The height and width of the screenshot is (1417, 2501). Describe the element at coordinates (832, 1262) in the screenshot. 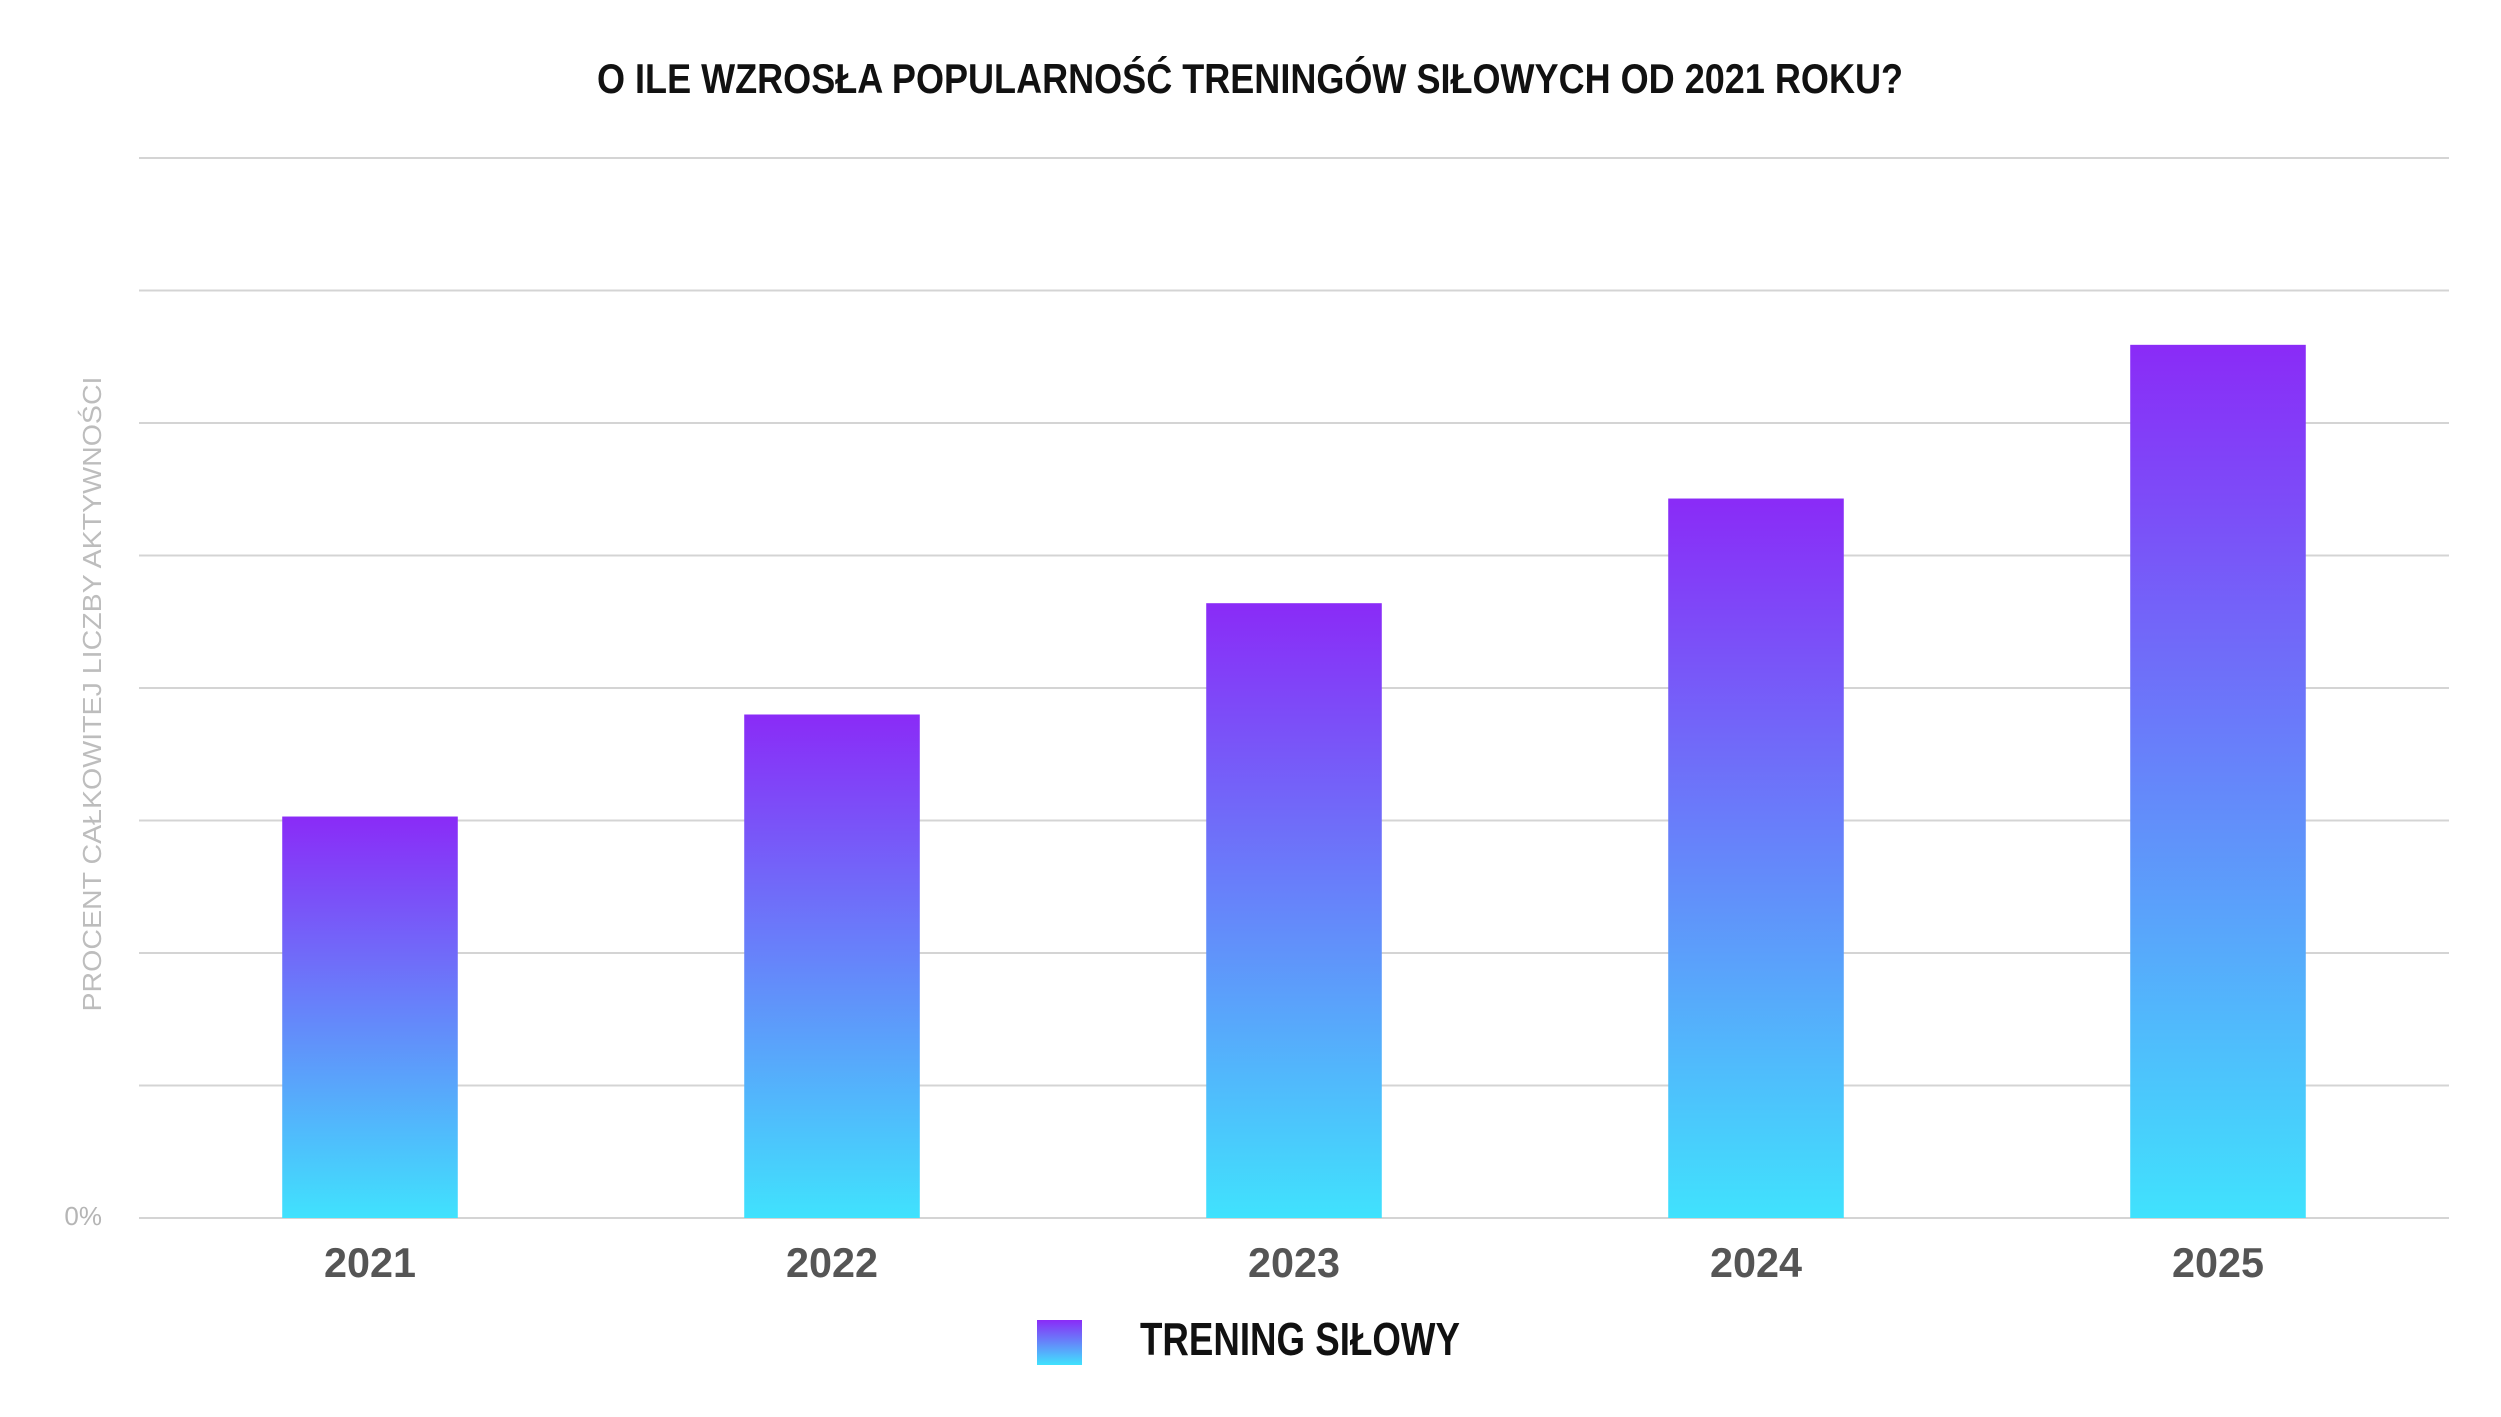

I see `x-tick-label: 2022` at that location.